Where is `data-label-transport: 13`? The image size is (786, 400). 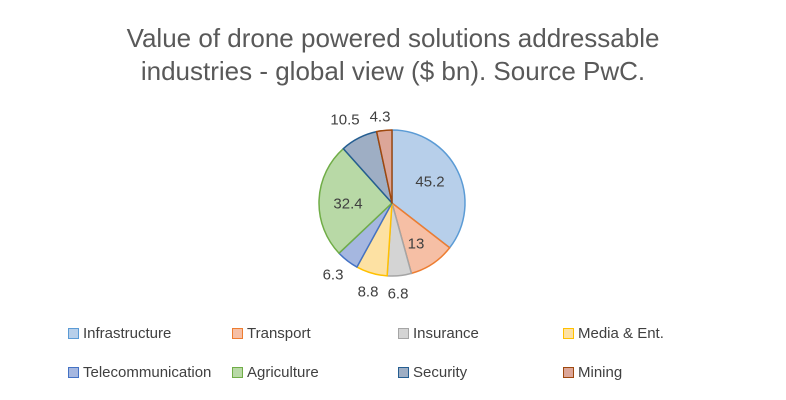
data-label-transport: 13 is located at coordinates (416, 244).